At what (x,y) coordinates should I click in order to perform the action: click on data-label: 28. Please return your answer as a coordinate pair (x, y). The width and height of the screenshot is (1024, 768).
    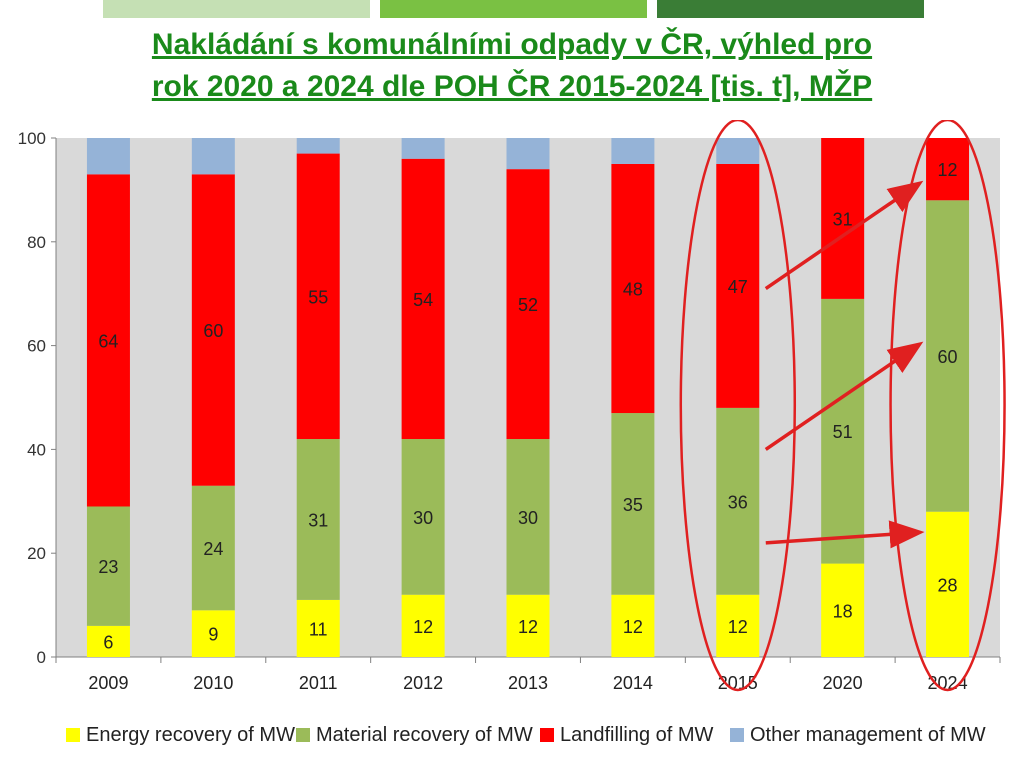
    Looking at the image, I should click on (948, 585).